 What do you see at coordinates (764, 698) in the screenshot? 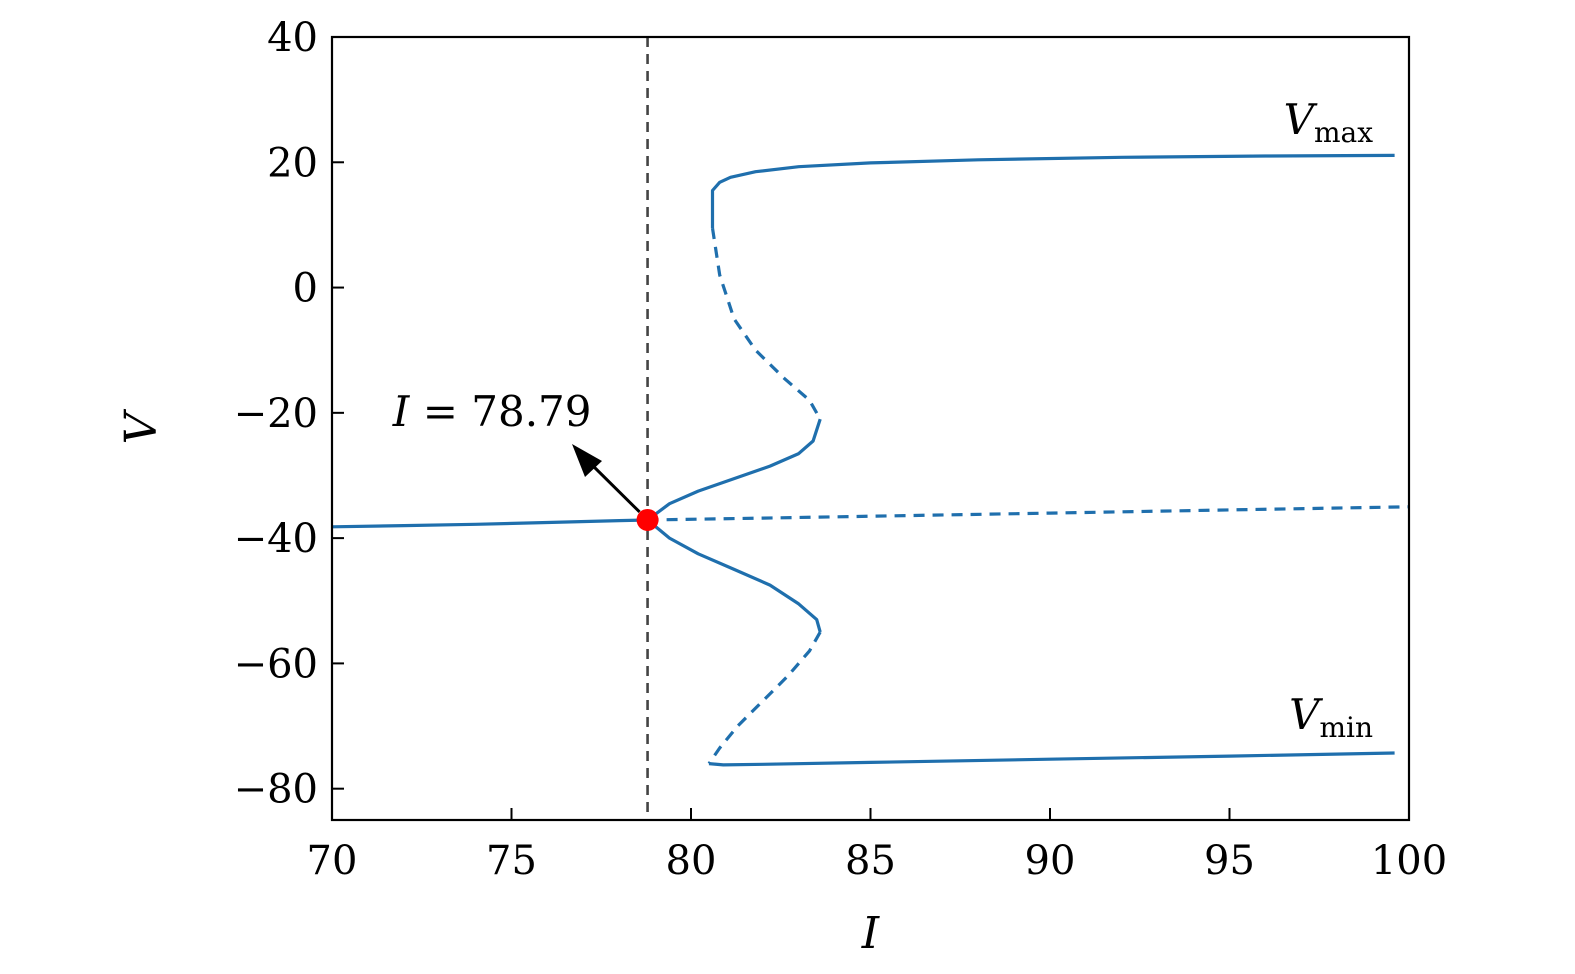
I see `series-line-min_unstable` at bounding box center [764, 698].